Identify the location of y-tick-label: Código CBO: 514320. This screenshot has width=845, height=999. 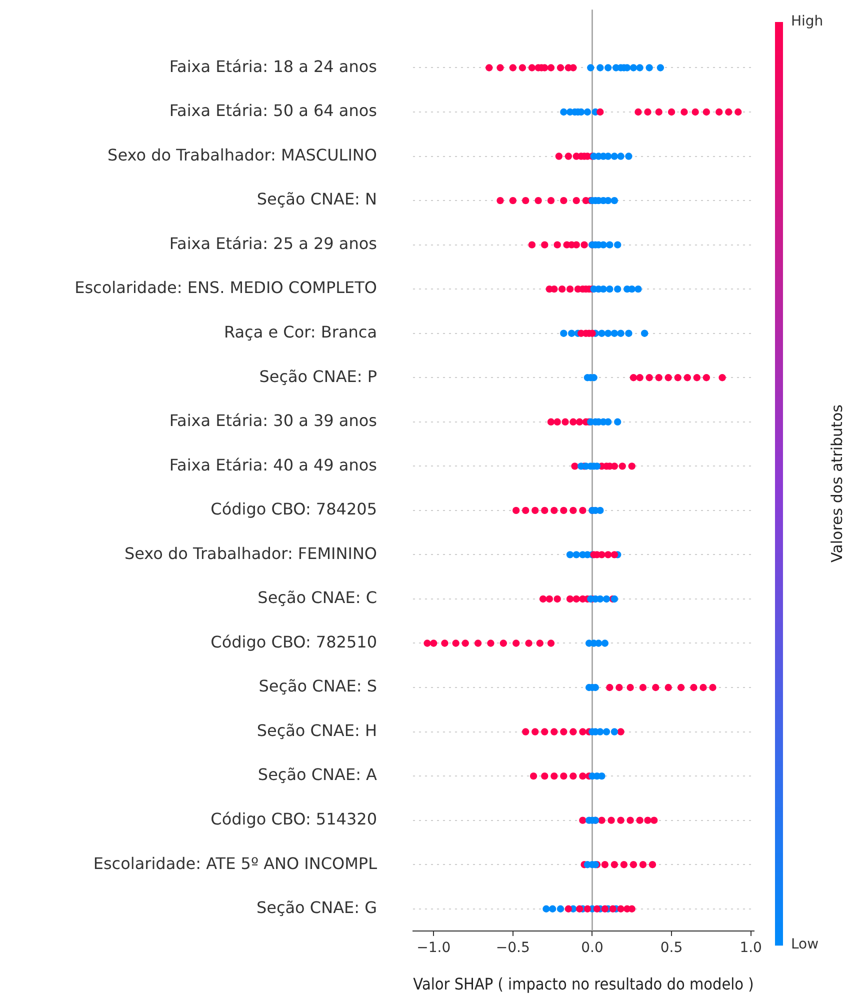
(293, 818).